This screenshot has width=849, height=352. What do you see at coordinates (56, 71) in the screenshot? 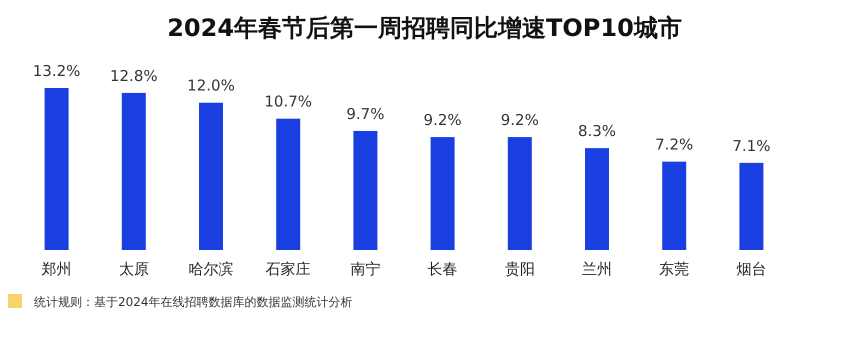
I see `data-label: 13.2%` at bounding box center [56, 71].